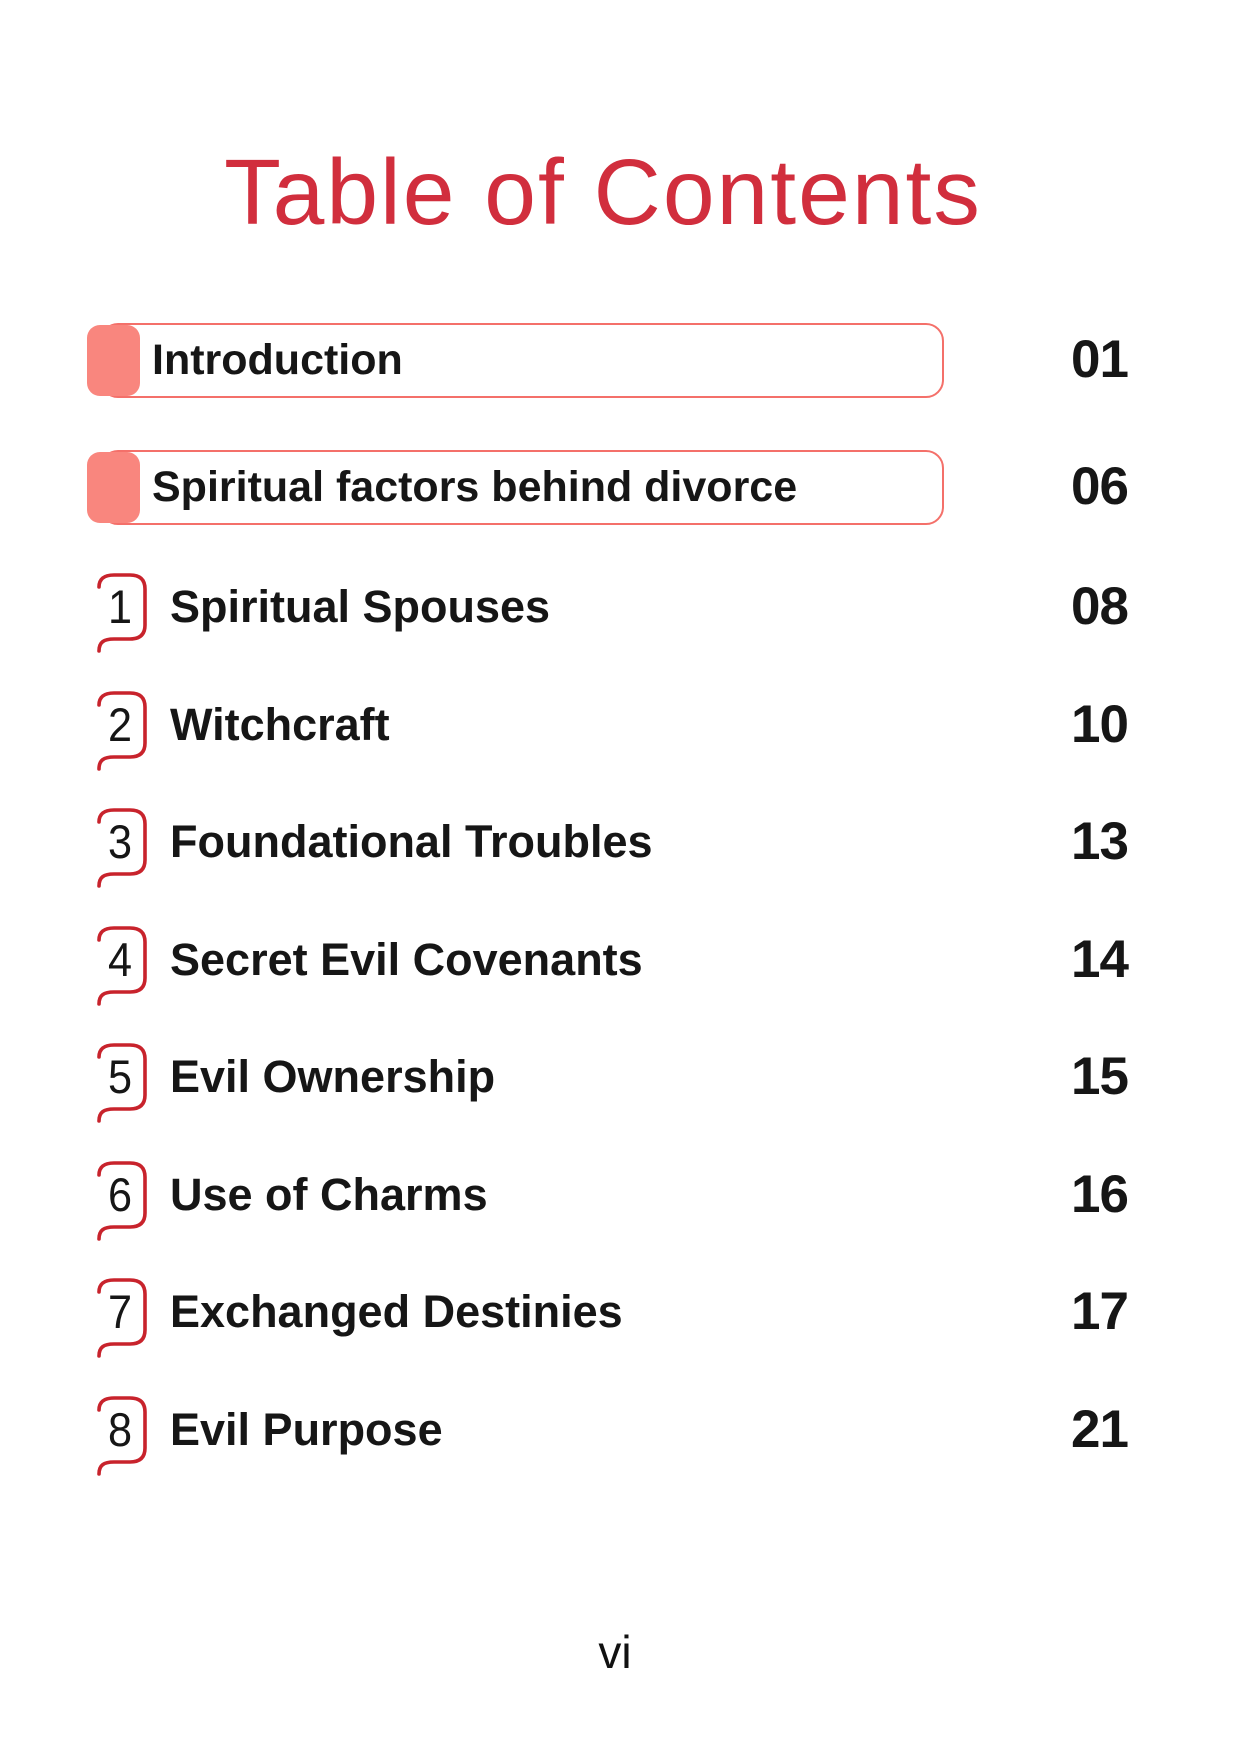  Describe the element at coordinates (120, 1194) in the screenshot. I see `chapter-number: 6` at that location.